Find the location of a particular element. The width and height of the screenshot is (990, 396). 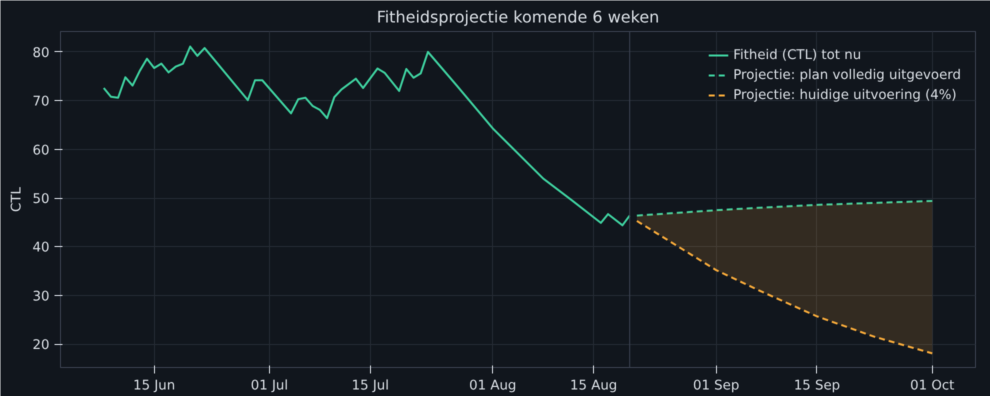

y-tick-label: 60 is located at coordinates (41, 150).